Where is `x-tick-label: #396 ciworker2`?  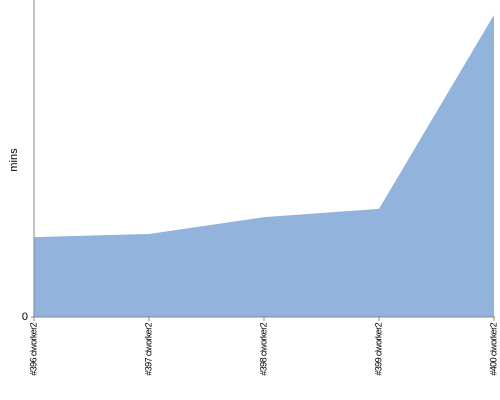
x-tick-label: #396 ciworker2 is located at coordinates (33, 348).